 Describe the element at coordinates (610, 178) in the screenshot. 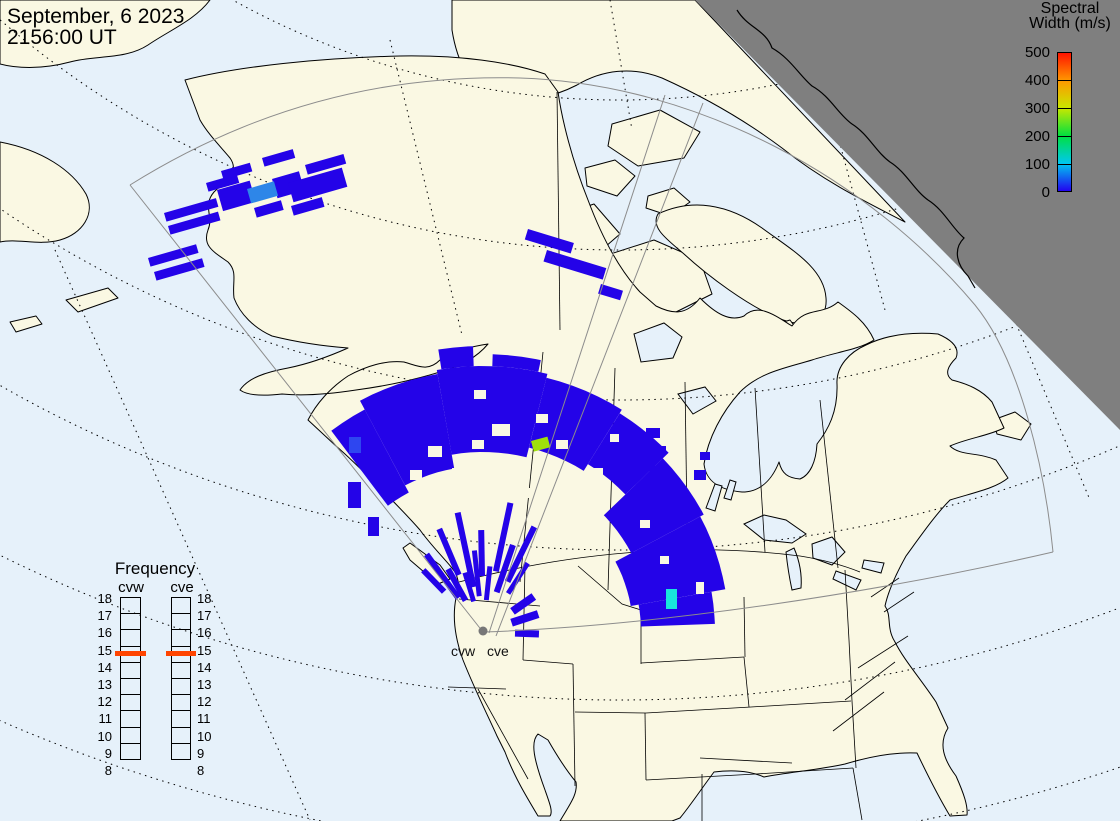

I see `island-somerset` at that location.